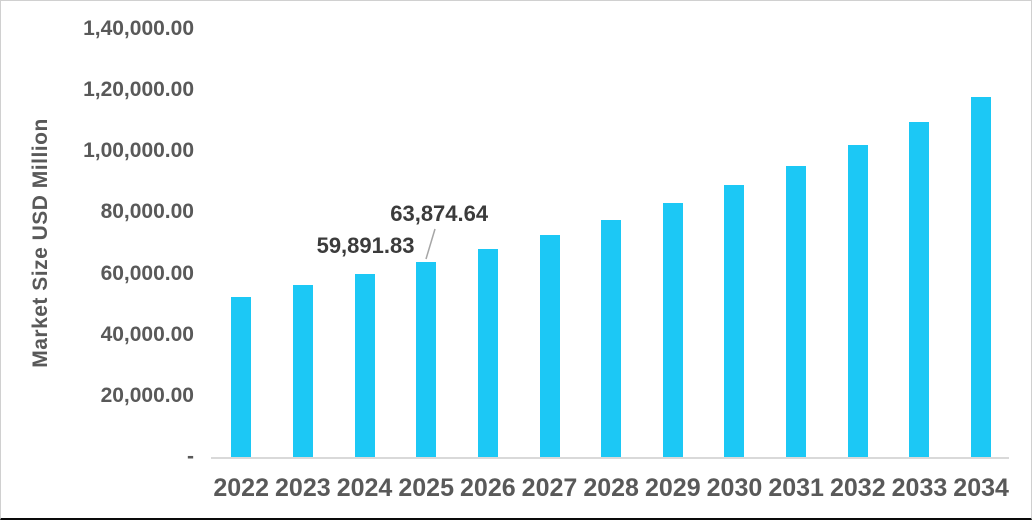 The width and height of the screenshot is (1032, 520). Describe the element at coordinates (147, 395) in the screenshot. I see `y-tick-20000: 20,000.00` at that location.